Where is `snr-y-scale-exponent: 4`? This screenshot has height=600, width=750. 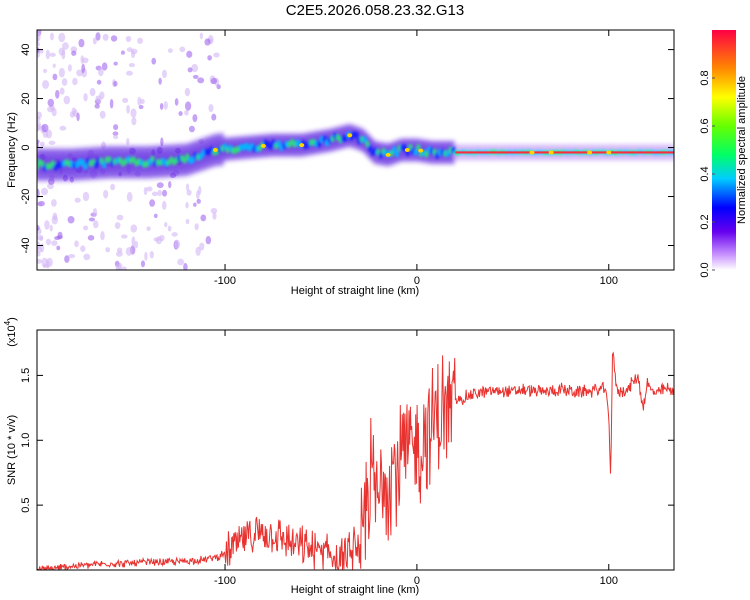 snr-y-scale-exponent: 4 is located at coordinates (7, 322).